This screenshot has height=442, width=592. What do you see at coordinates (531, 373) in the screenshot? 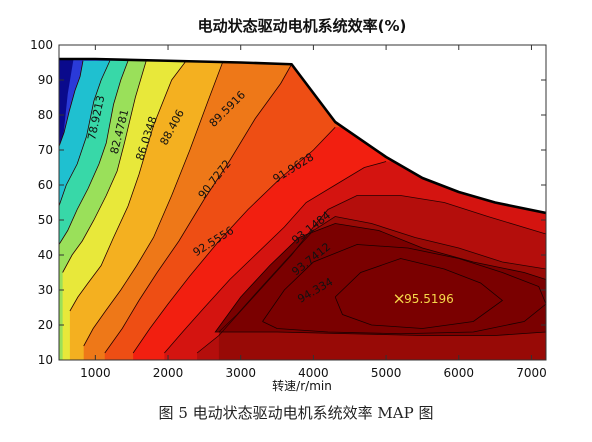
I see `x-tick-label: 7000` at bounding box center [531, 373].